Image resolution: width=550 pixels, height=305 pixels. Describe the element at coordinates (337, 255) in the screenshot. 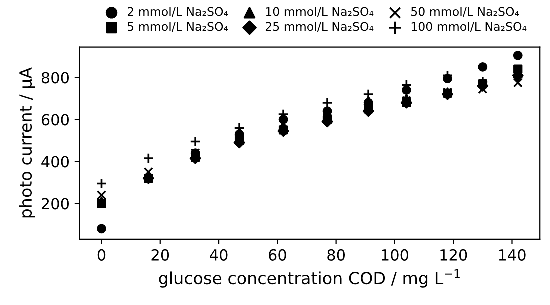

I see `x-tick-label: 80` at that location.